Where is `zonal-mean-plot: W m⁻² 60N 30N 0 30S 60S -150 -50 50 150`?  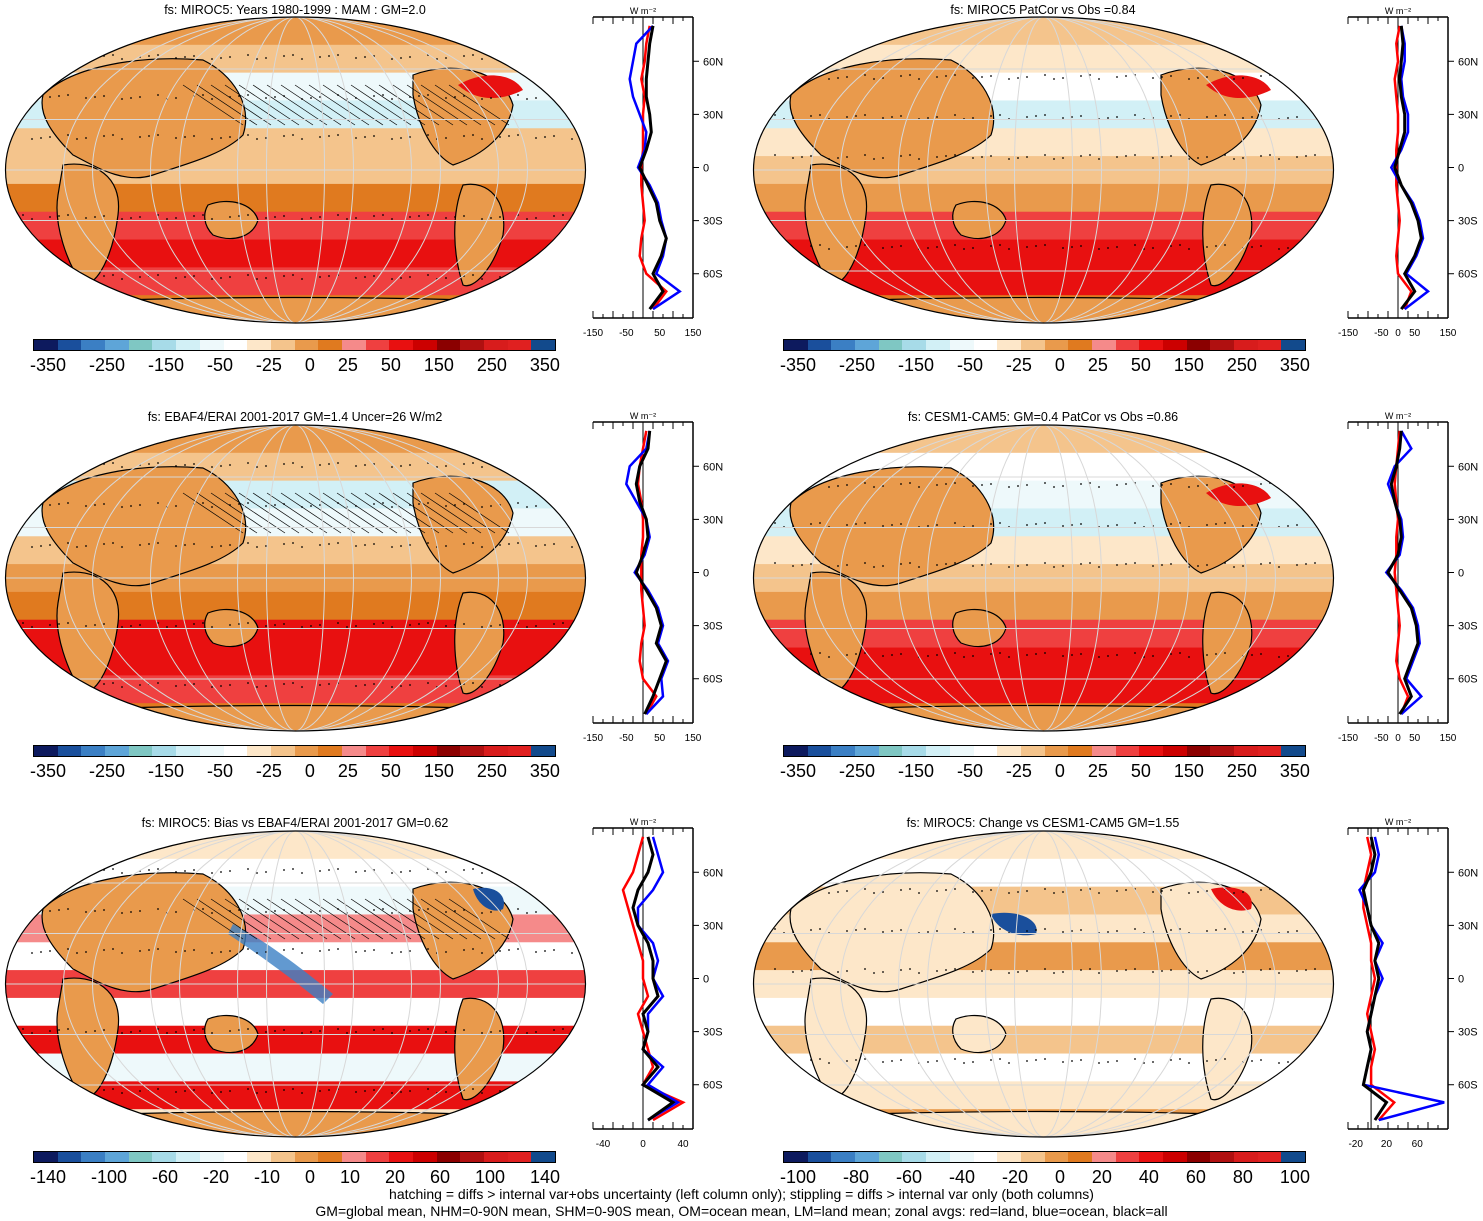
zonal-mean-plot: W m⁻² 60N 30N 0 30S 60S -150 -50 50 150 is located at coordinates (653, 172).